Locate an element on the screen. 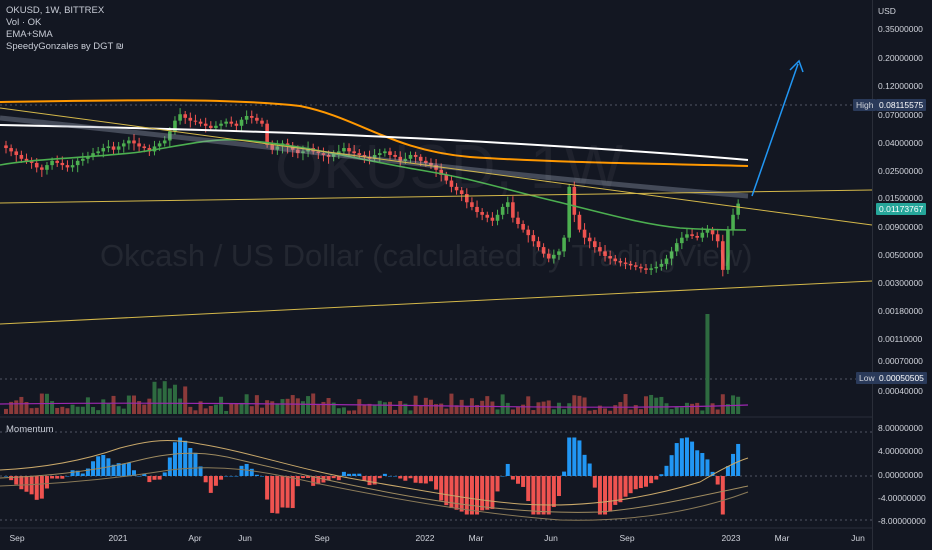 Image resolution: width=932 pixels, height=550 pixels. legend-speedy: SpeedyGonzales ву DGT ₪ is located at coordinates (65, 46).